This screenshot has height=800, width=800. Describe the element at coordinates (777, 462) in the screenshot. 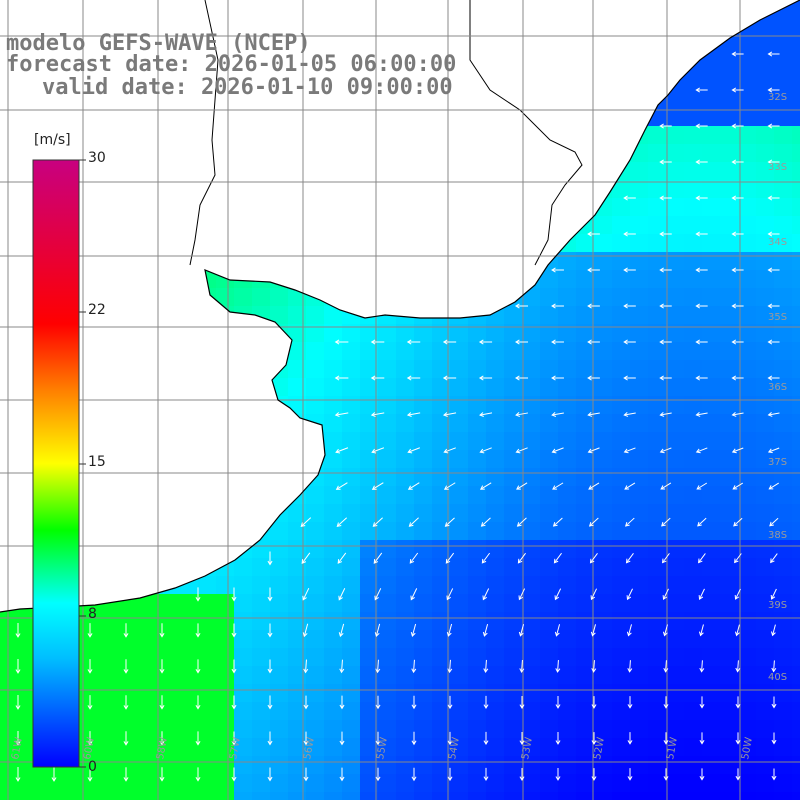

I see `lat-label: 37S` at that location.